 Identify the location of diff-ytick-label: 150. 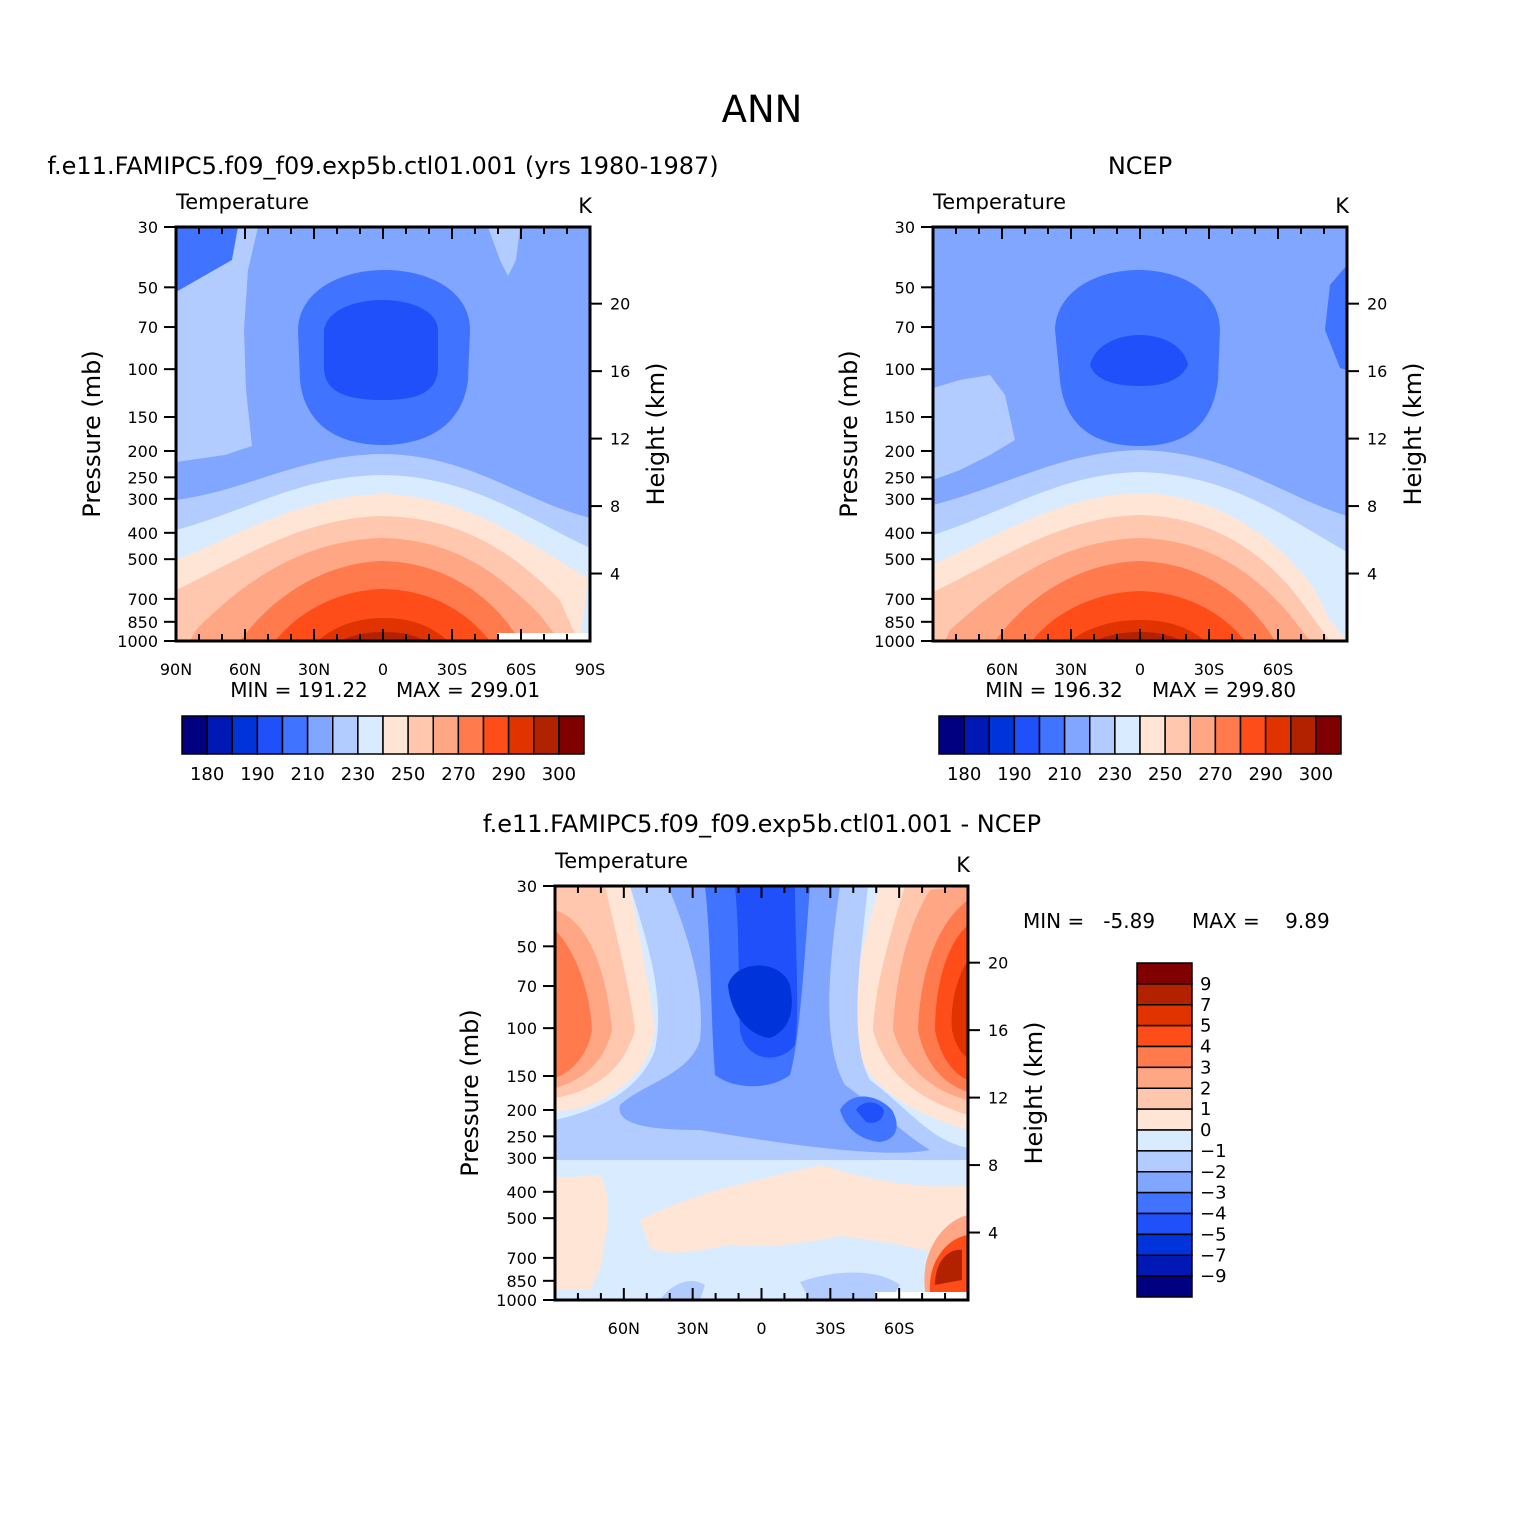
(521, 1076).